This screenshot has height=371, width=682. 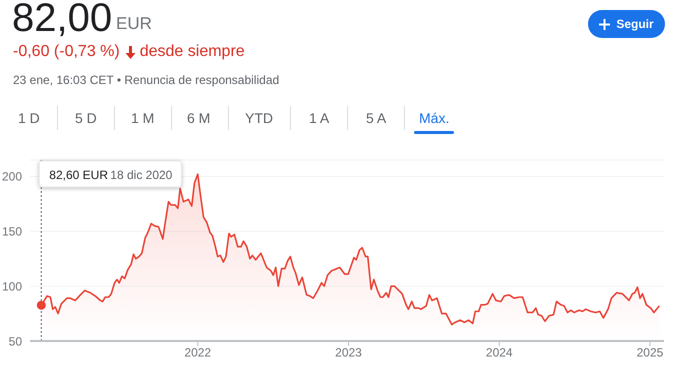 What do you see at coordinates (134, 24) in the screenshot?
I see `text: EUR` at bounding box center [134, 24].